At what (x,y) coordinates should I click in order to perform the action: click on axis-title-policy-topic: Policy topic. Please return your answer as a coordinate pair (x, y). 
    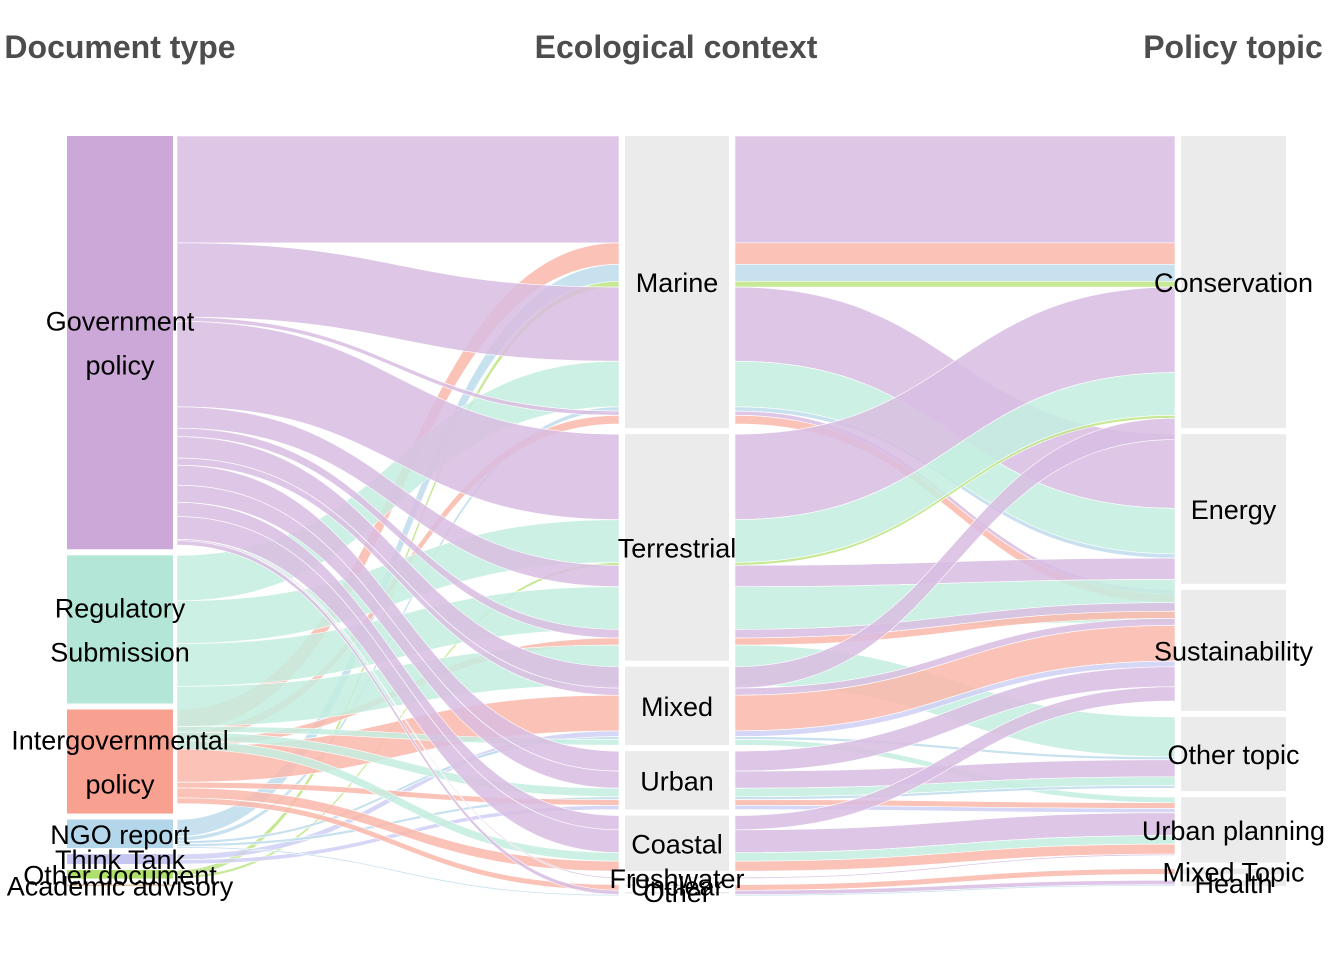
    Looking at the image, I should click on (1233, 47).